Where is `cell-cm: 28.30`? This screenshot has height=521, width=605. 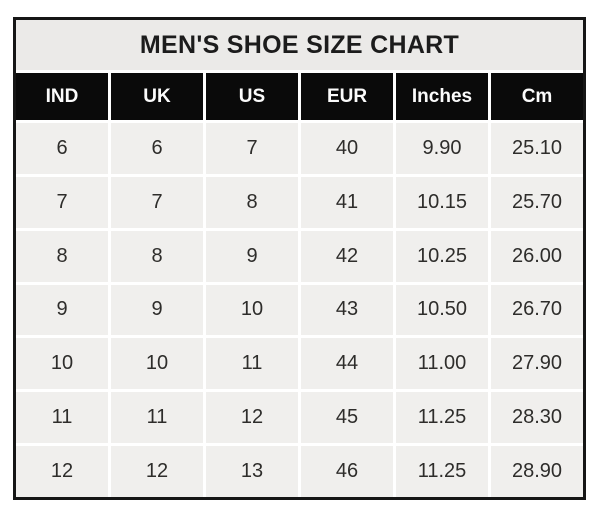
cell-cm: 28.30 is located at coordinates (537, 418).